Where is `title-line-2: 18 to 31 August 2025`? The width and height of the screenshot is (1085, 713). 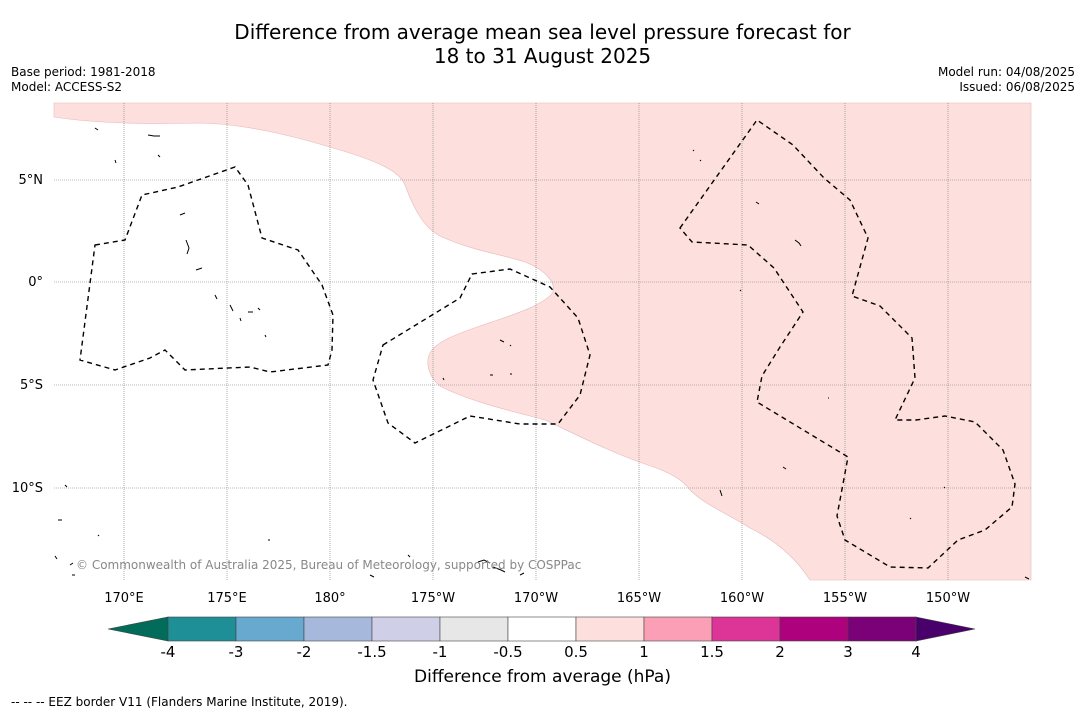
title-line-2: 18 to 31 August 2025 is located at coordinates (542, 56).